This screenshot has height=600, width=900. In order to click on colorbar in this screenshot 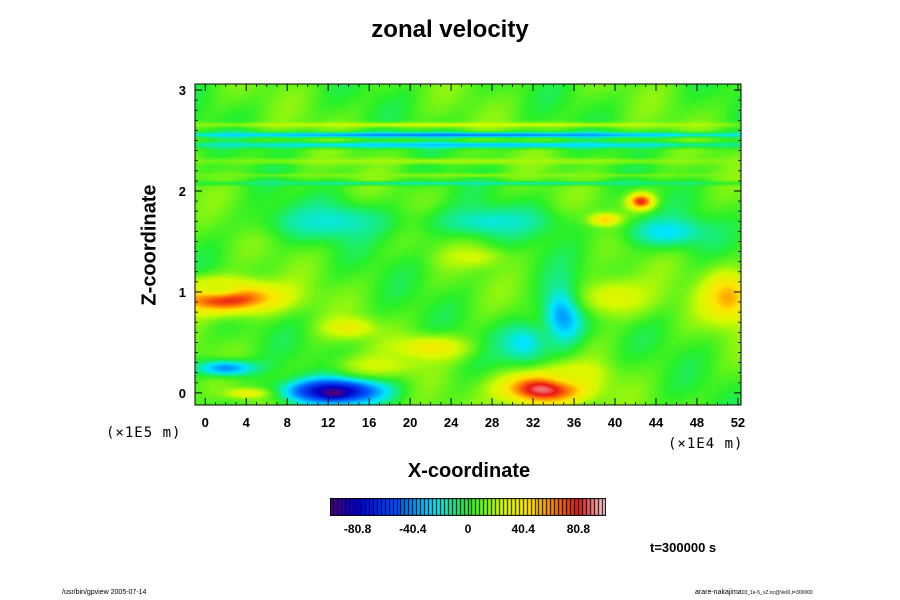, I will do `click(468, 507)`.